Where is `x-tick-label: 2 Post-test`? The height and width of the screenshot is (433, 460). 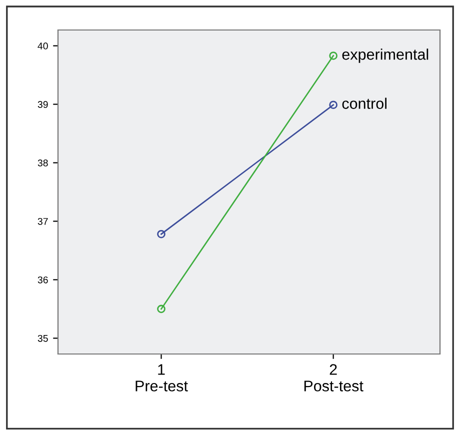
x-tick-label: 2 Post-test is located at coordinates (334, 378).